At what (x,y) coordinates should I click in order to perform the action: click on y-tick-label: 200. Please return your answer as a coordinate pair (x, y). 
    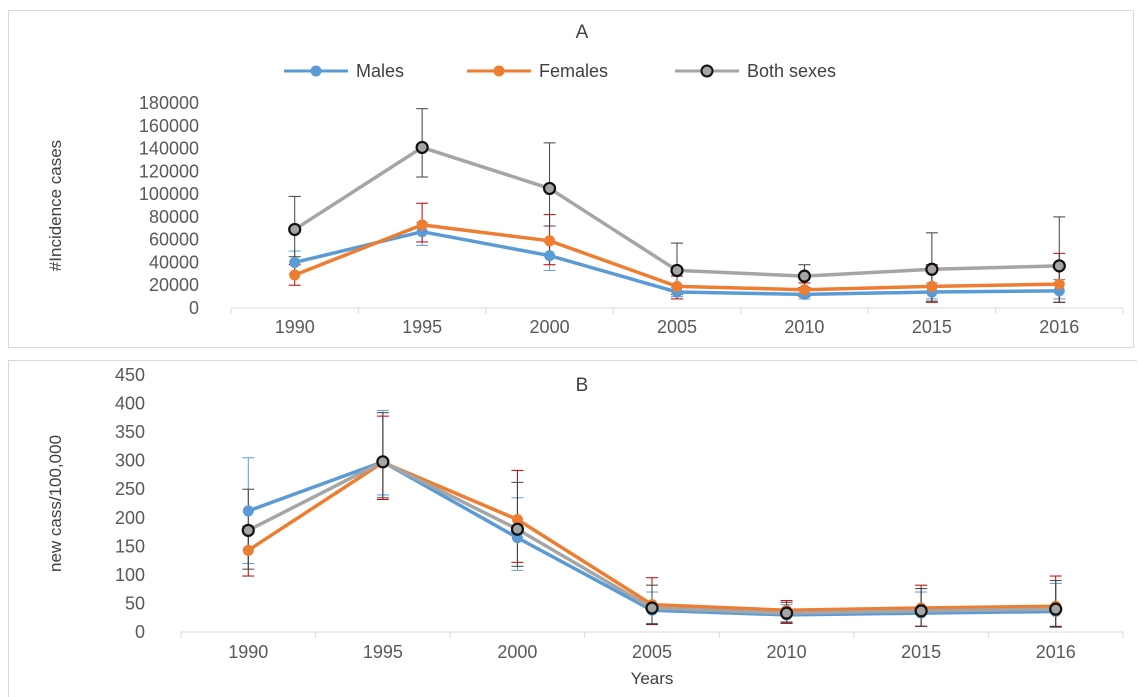
    Looking at the image, I should click on (130, 518).